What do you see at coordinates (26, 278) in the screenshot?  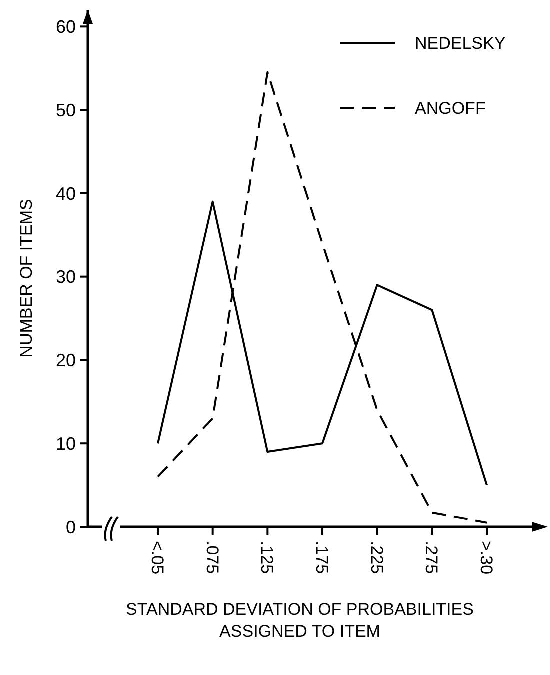 I see `y-axis-title: NUMBER OF ITEMS` at bounding box center [26, 278].